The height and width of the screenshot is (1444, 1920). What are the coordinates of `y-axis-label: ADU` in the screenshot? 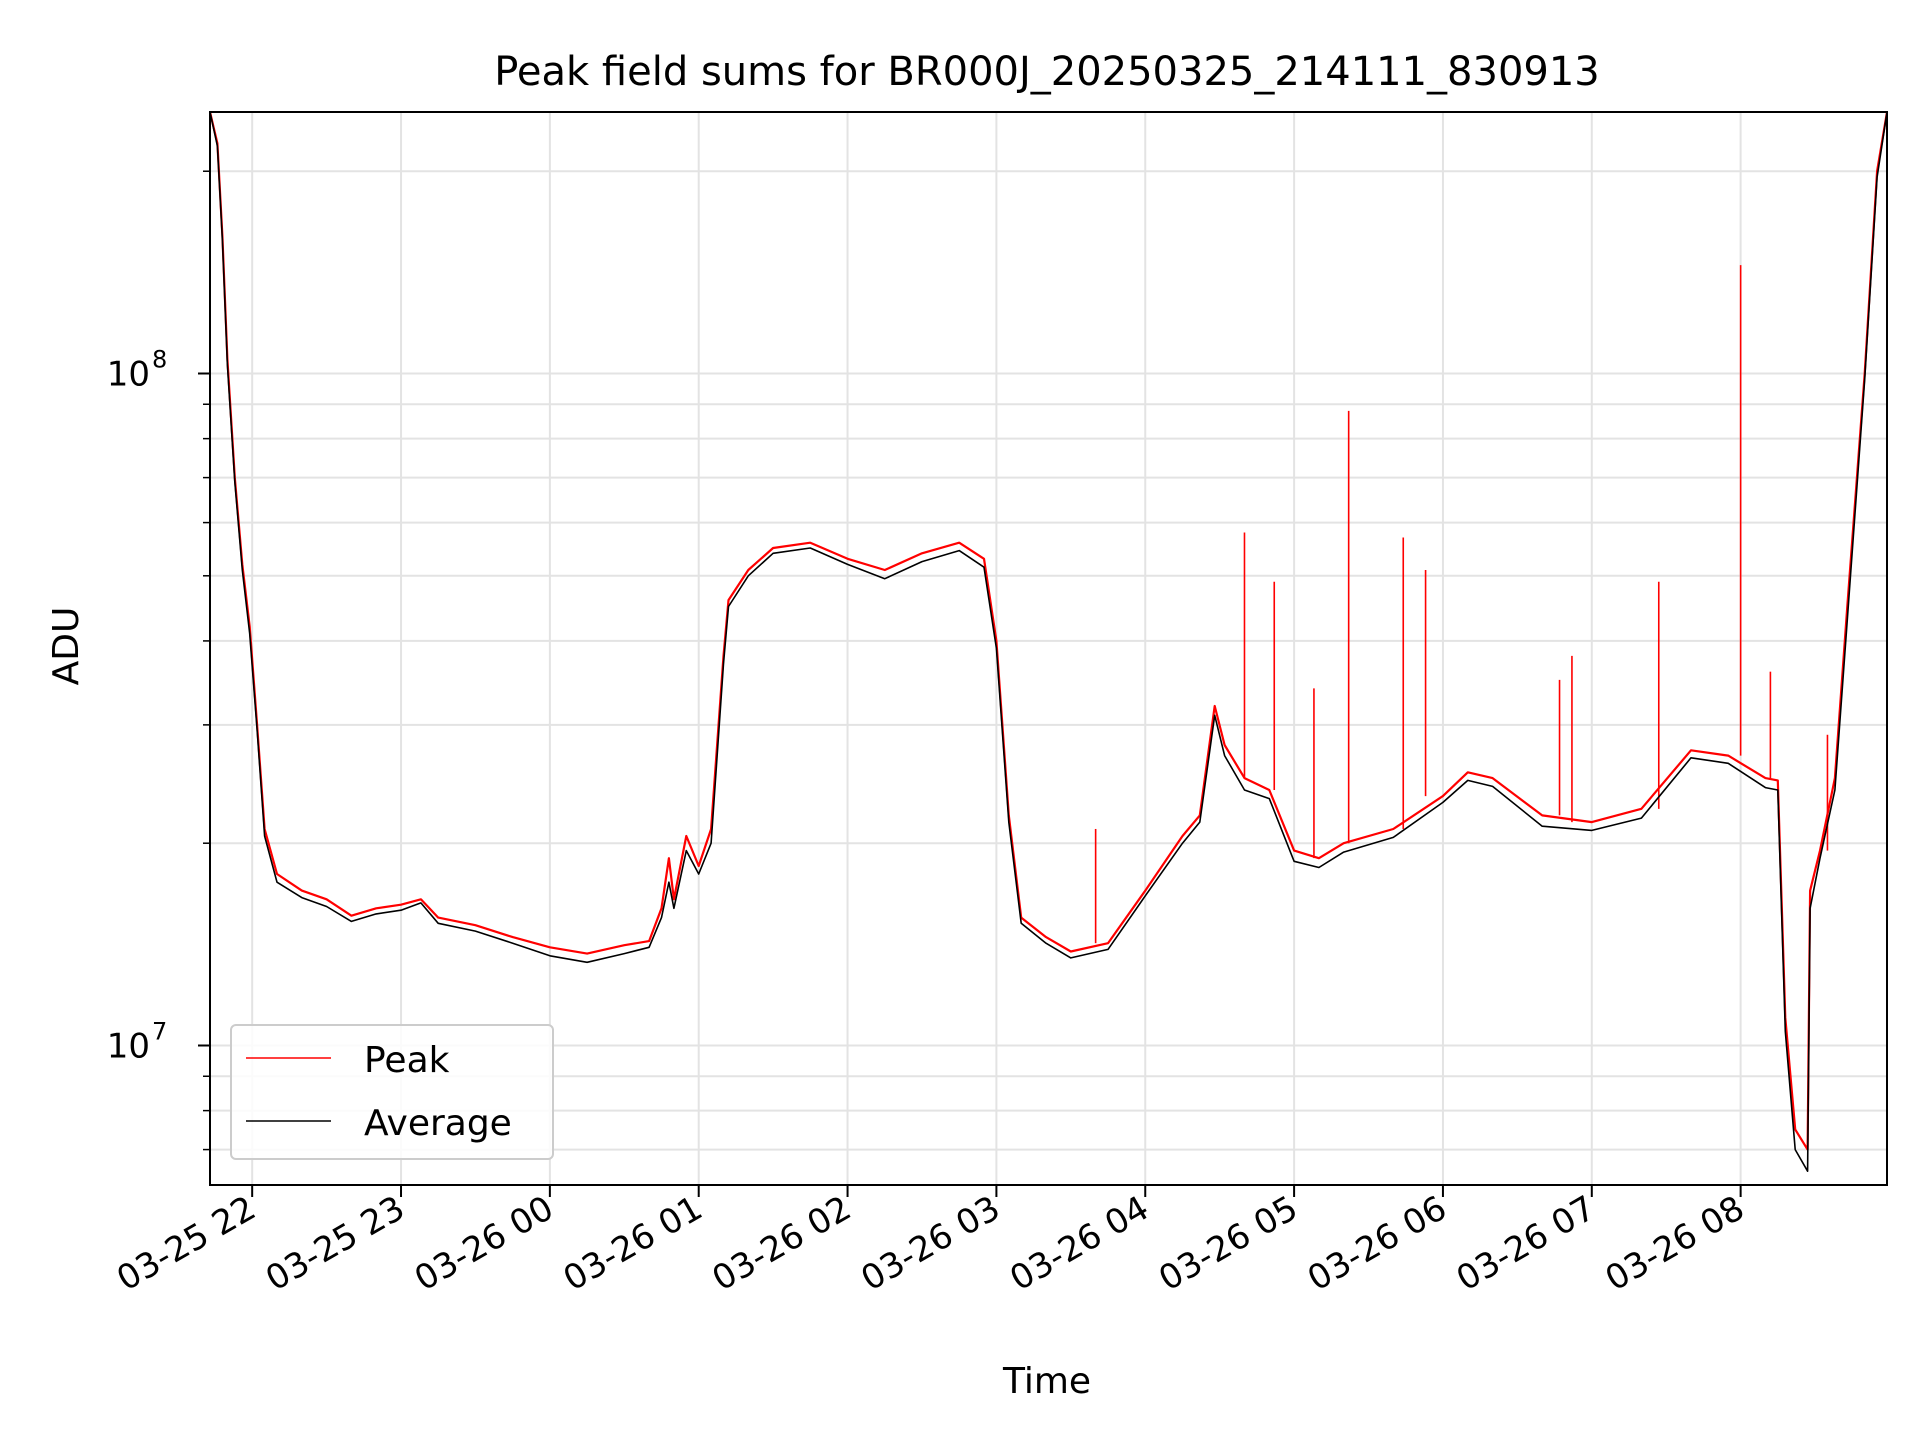 It's located at (66, 646).